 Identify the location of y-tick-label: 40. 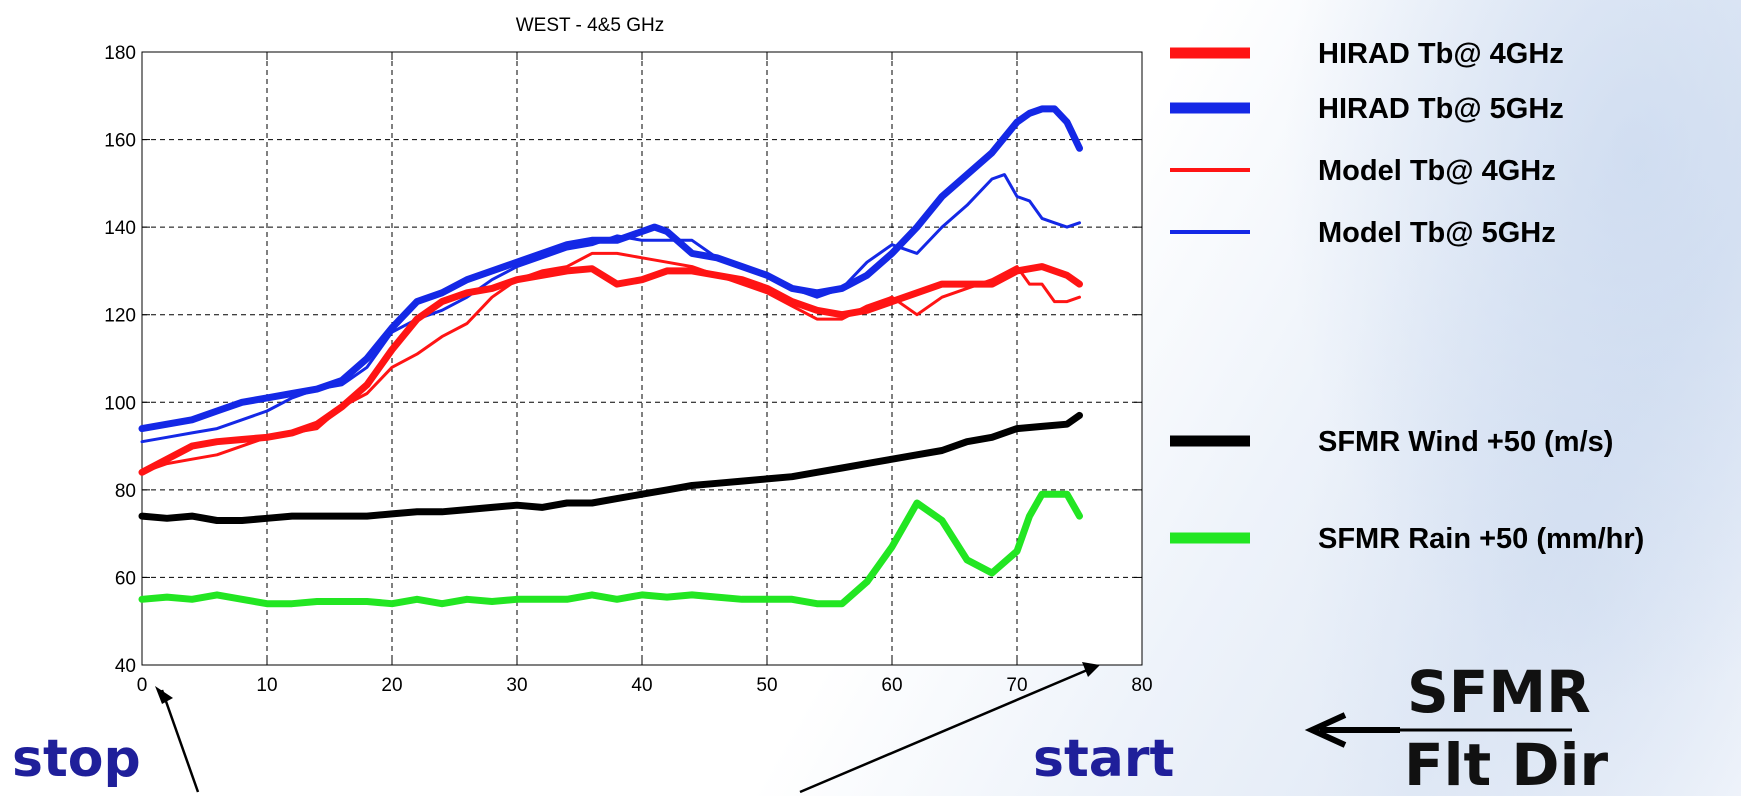
(125, 666).